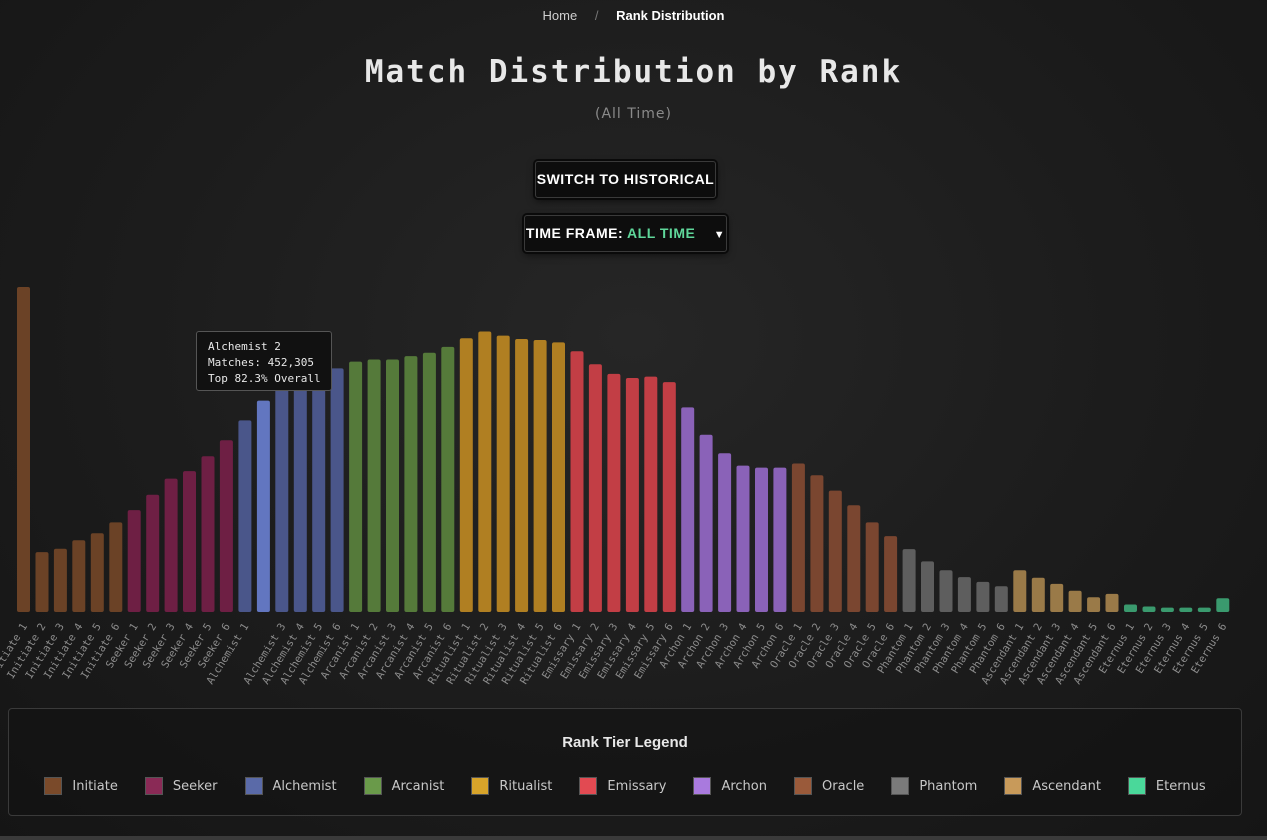 The width and height of the screenshot is (1267, 840). I want to click on legend-label: Ritualist, so click(526, 786).